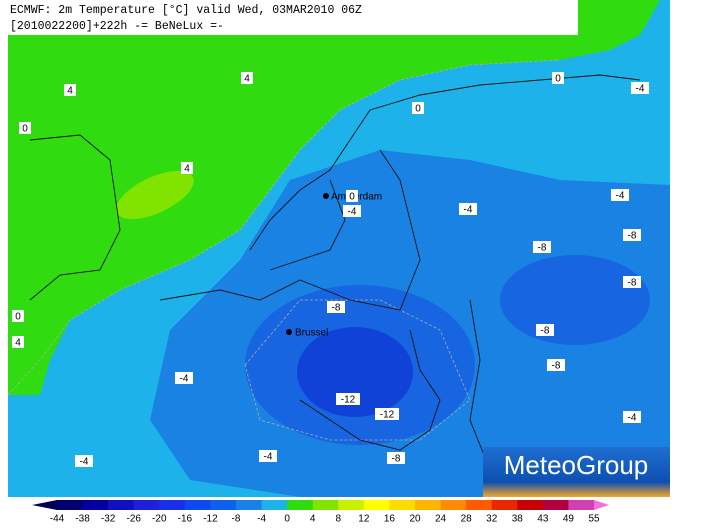 This screenshot has height=530, width=725. Describe the element at coordinates (543, 519) in the screenshot. I see `colorbar-label: 43` at that location.